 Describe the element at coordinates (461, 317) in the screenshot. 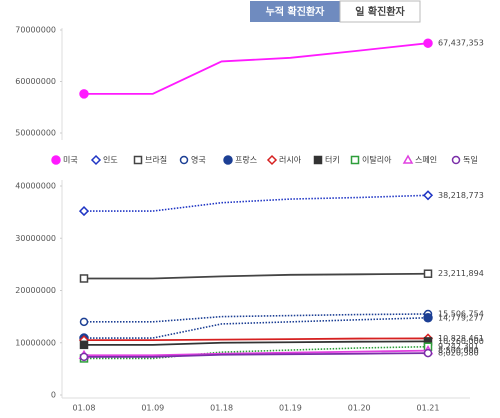

I see `value-label: 14,779,277` at that location.